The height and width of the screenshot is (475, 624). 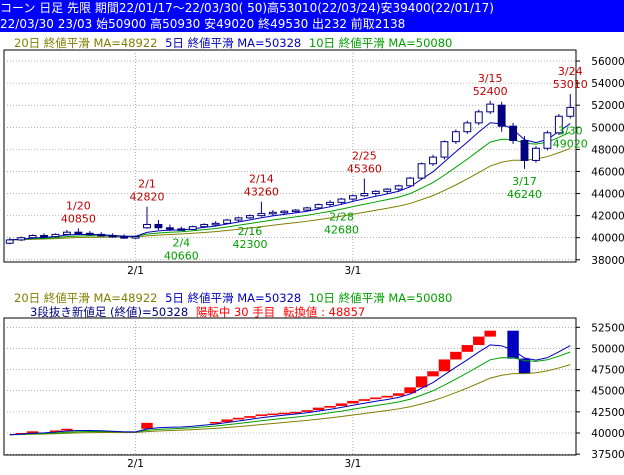 I want to click on high-annotation-value: 45360, so click(x=364, y=169).